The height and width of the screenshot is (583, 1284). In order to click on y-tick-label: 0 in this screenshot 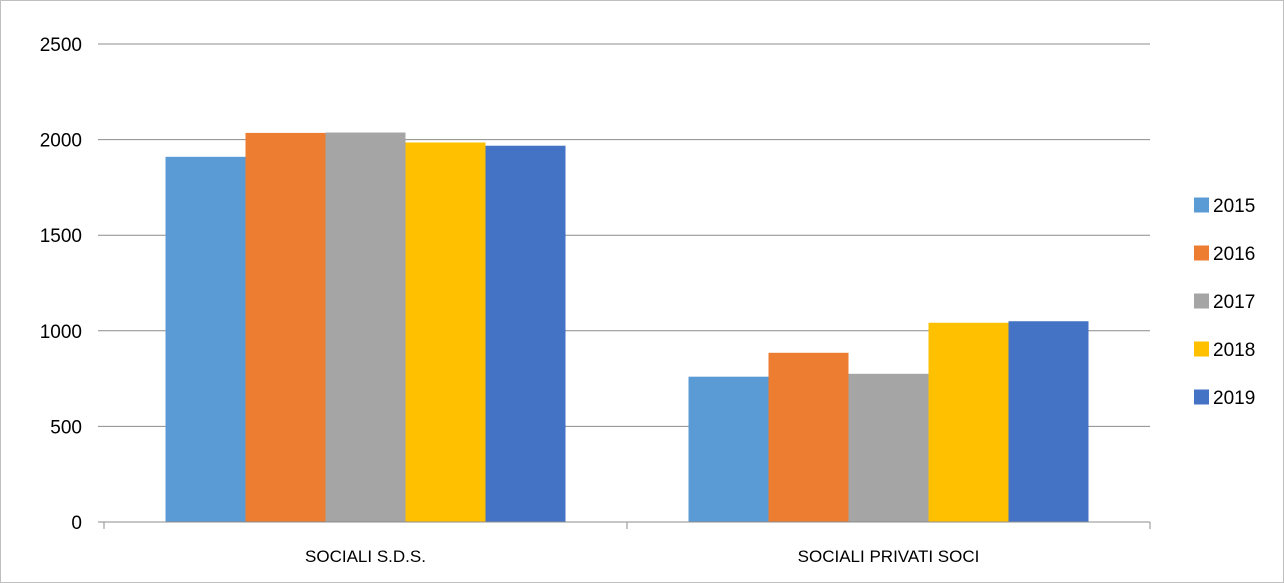, I will do `click(76, 523)`.